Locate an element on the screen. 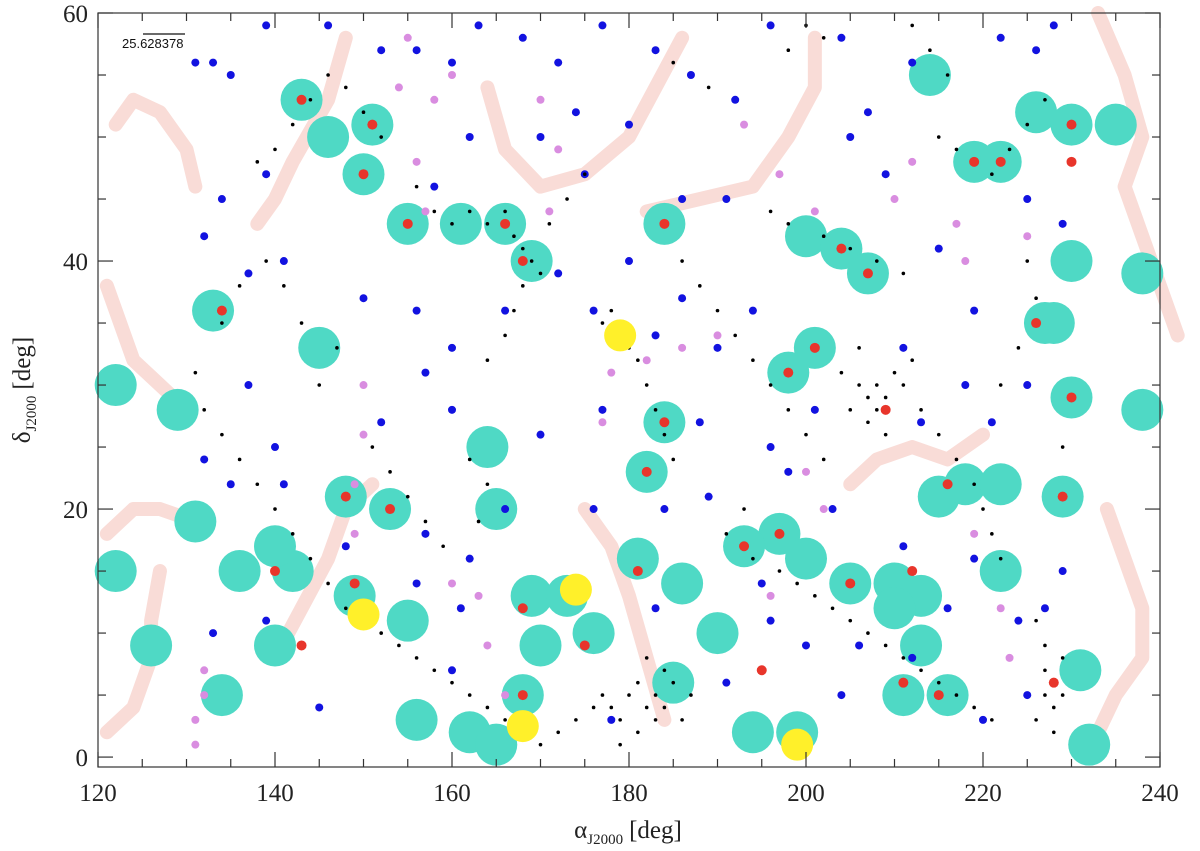 The image size is (1200, 851). x-tick-label: 220 is located at coordinates (983, 793).